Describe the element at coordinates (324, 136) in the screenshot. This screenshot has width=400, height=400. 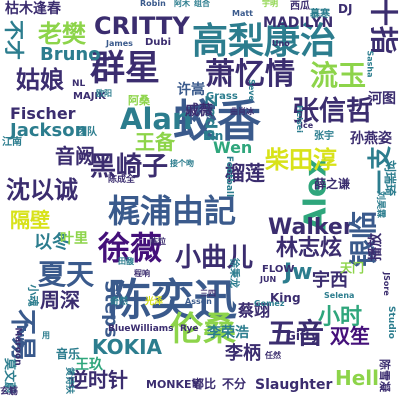
I see `word: 张宇` at that location.